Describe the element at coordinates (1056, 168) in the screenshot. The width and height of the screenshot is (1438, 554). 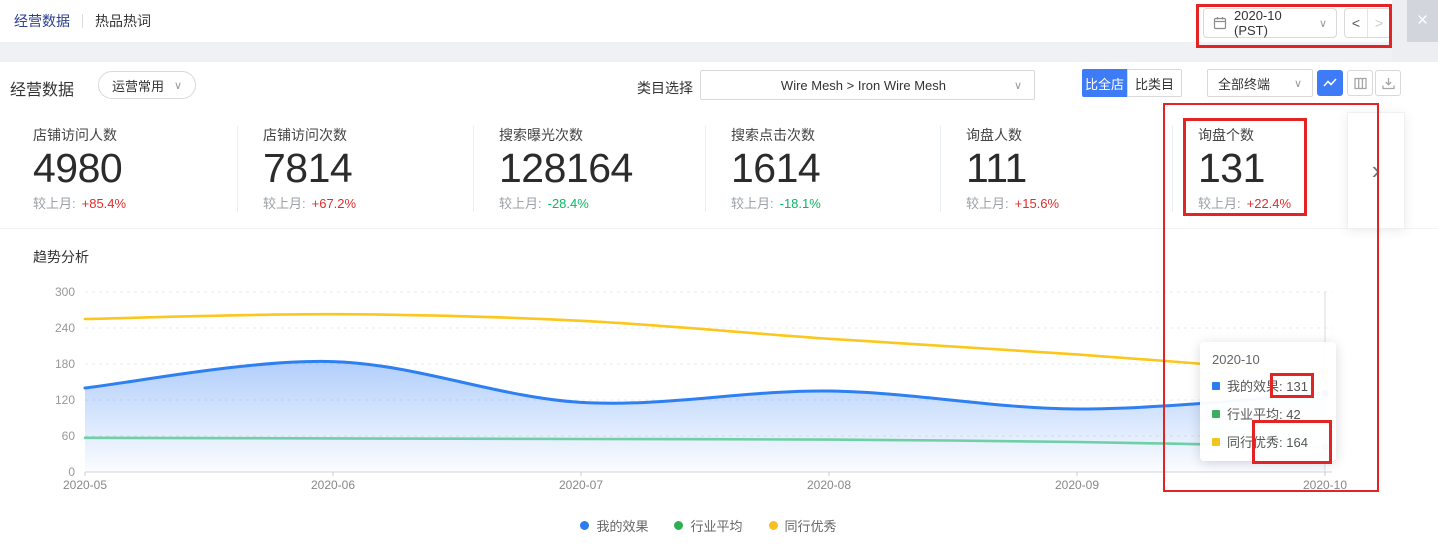
I see `stat-card-4: 询盘人数 111 较上月: +15.6%` at that location.